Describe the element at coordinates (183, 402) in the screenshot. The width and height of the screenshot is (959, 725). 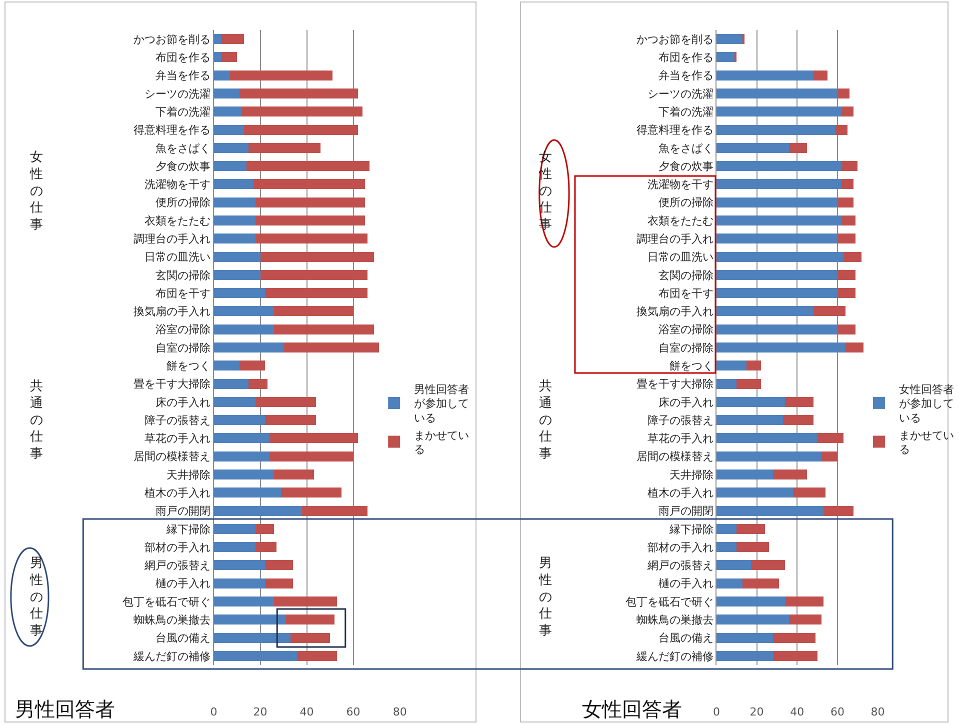
I see `y-tick-label: 床の手入れ` at that location.